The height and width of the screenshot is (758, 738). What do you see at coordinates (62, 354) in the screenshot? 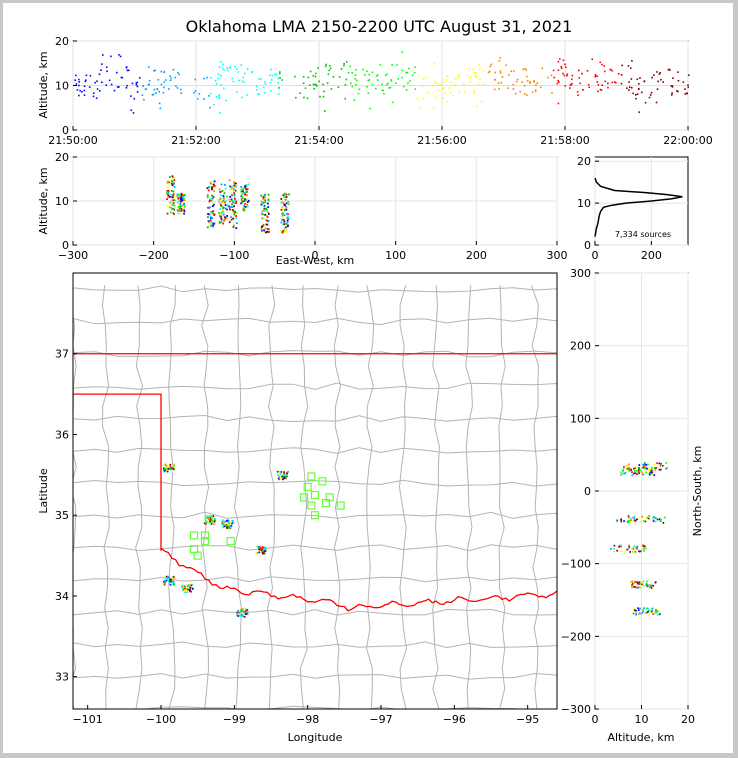
I see `latitude-tick-label: 37` at bounding box center [62, 354].